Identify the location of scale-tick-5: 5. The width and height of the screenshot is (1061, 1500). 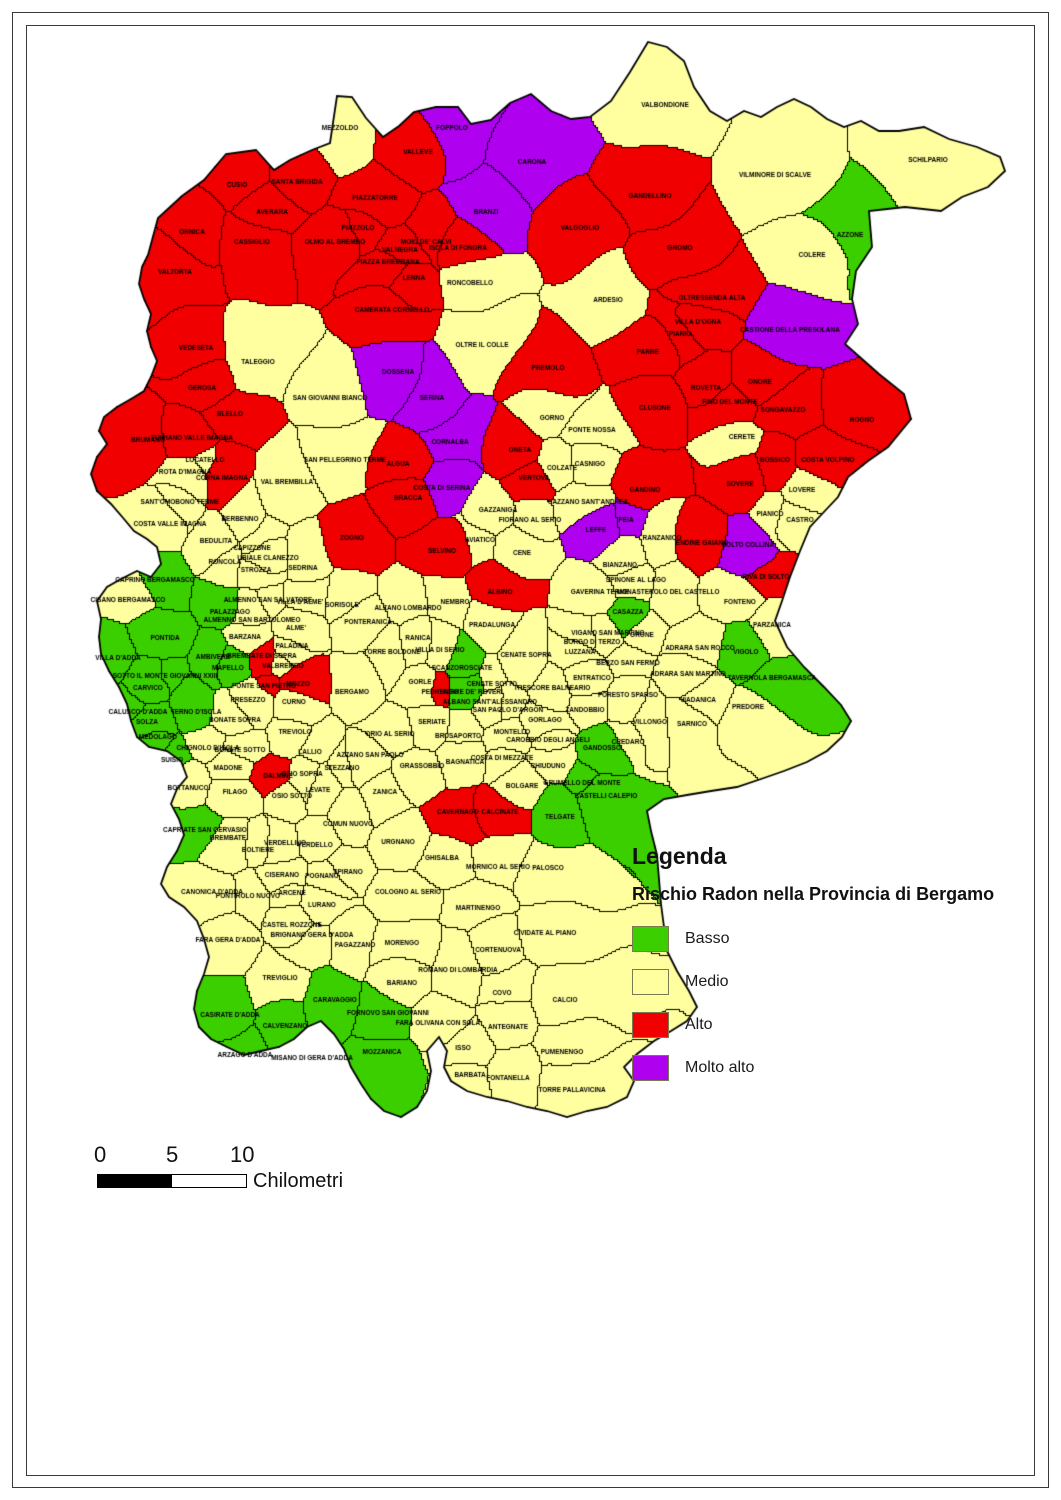
(172, 1154).